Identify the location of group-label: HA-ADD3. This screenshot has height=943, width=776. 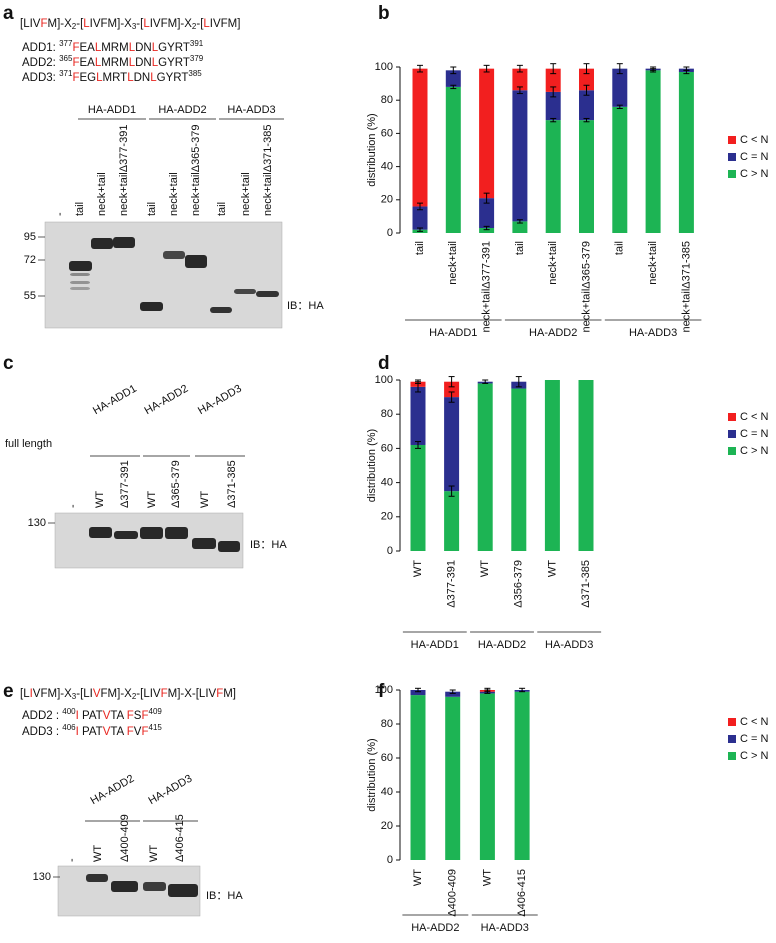
(220, 400).